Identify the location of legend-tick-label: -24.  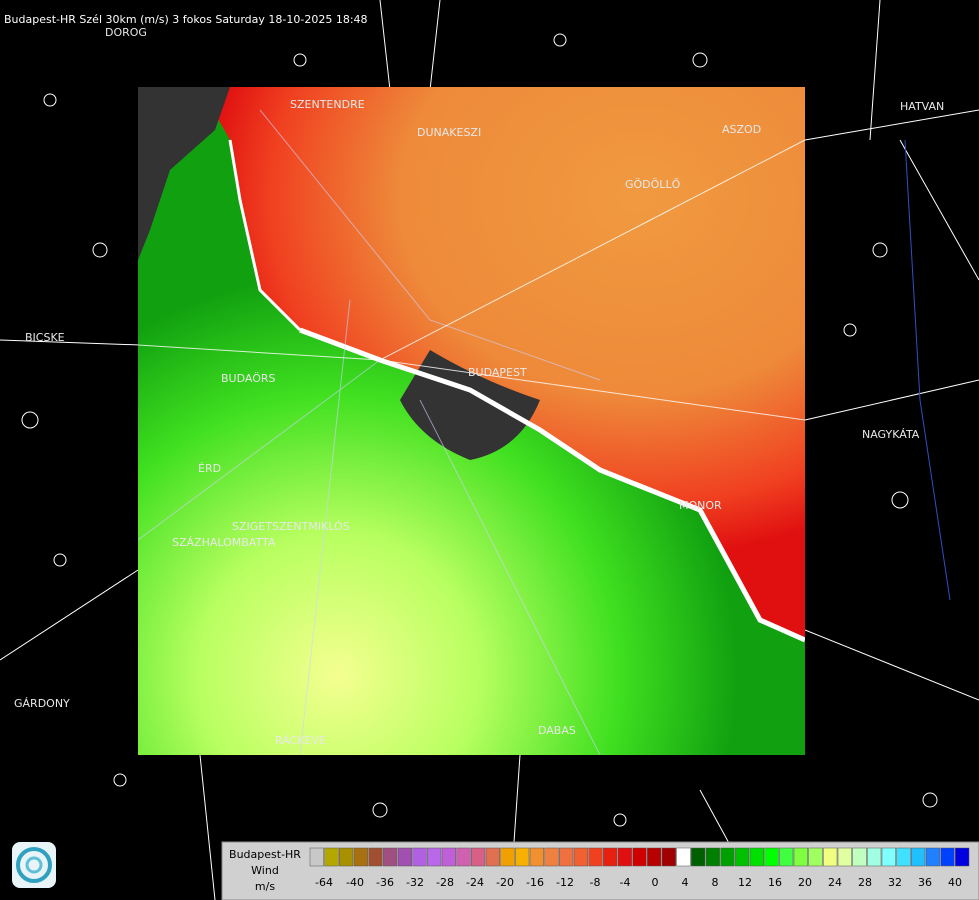
(475, 882).